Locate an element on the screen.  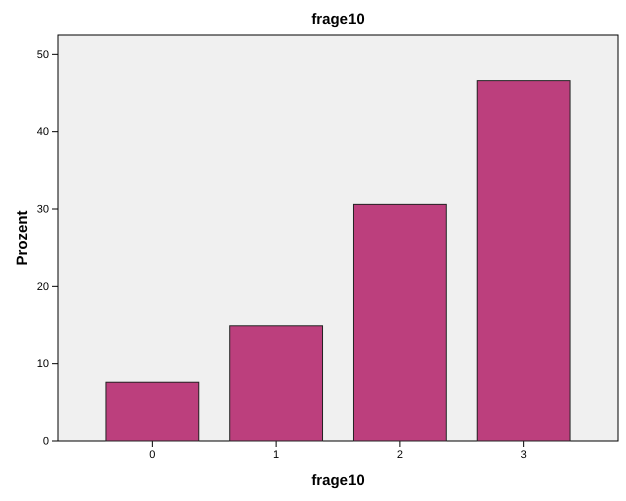
y-tick-label: 30 is located at coordinates (42, 210).